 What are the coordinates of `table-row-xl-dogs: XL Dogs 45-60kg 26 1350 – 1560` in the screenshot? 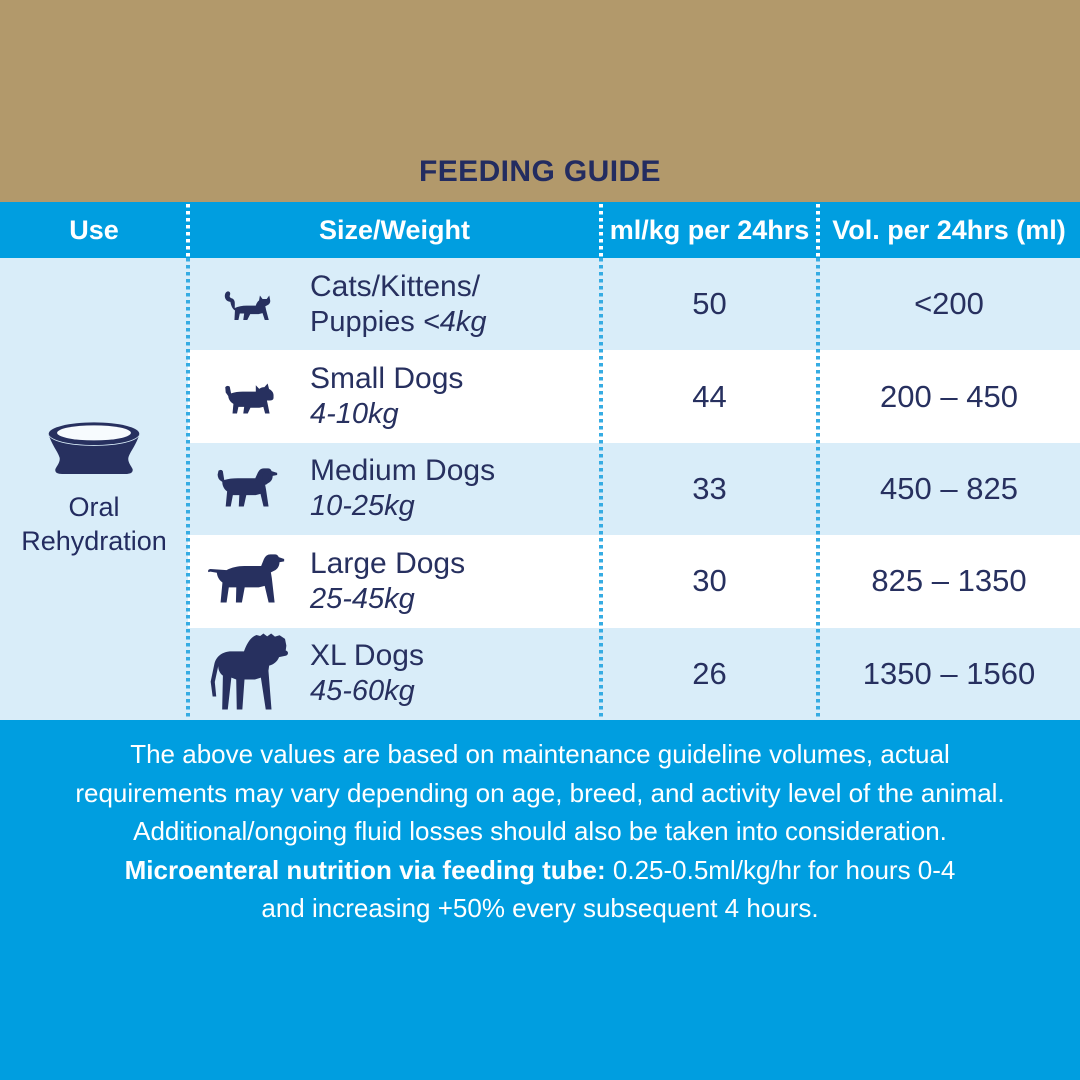 It's located at (634, 673).